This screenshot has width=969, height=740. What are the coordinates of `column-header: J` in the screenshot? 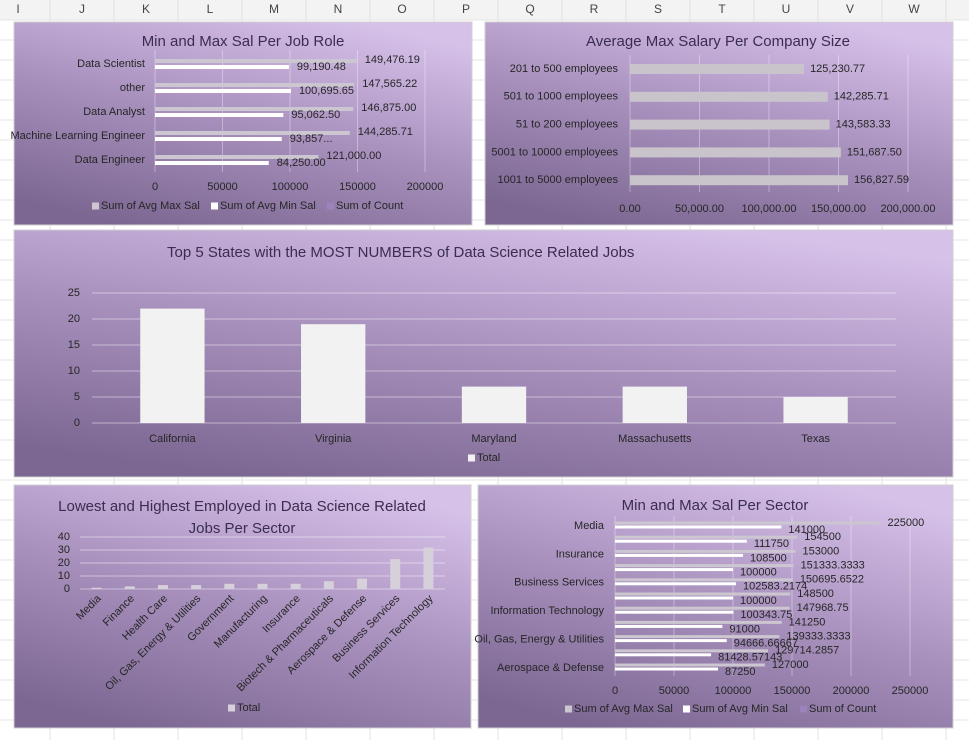 It's located at (82, 9).